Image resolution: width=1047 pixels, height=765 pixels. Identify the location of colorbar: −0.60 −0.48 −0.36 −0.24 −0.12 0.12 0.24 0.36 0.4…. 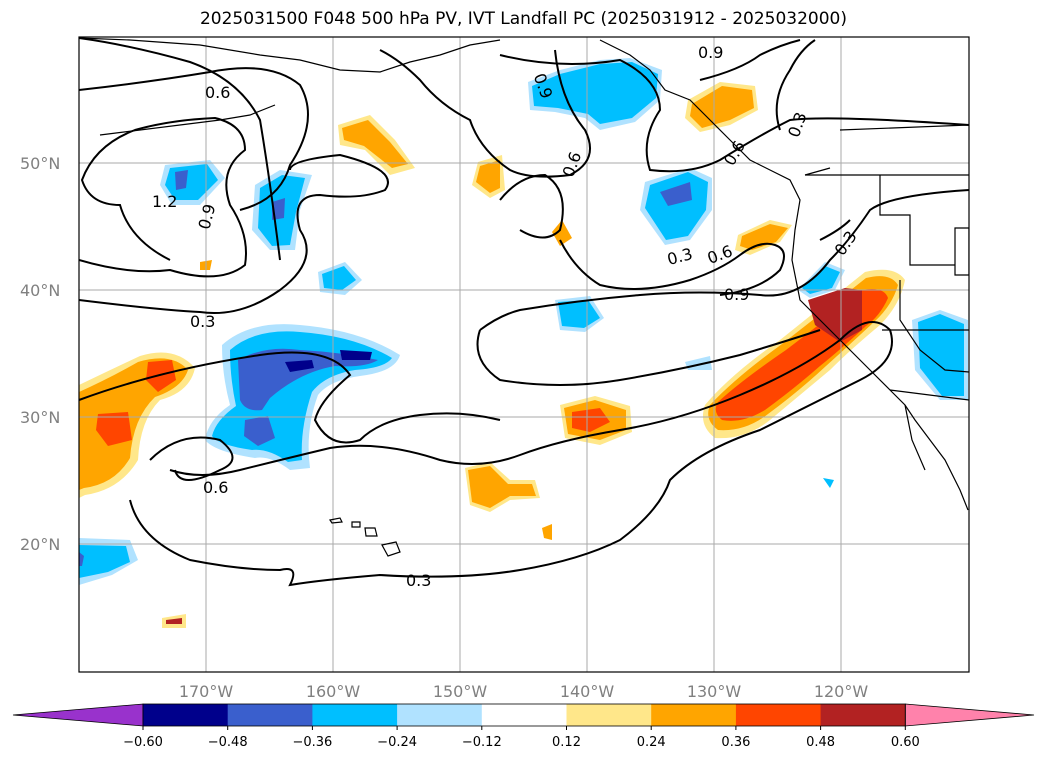
(523, 726).